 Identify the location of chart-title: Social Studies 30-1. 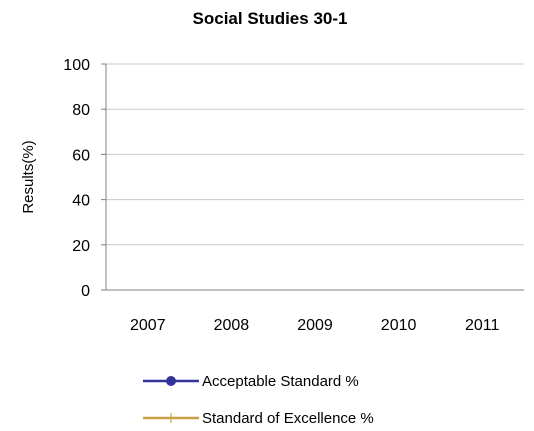
(270, 18).